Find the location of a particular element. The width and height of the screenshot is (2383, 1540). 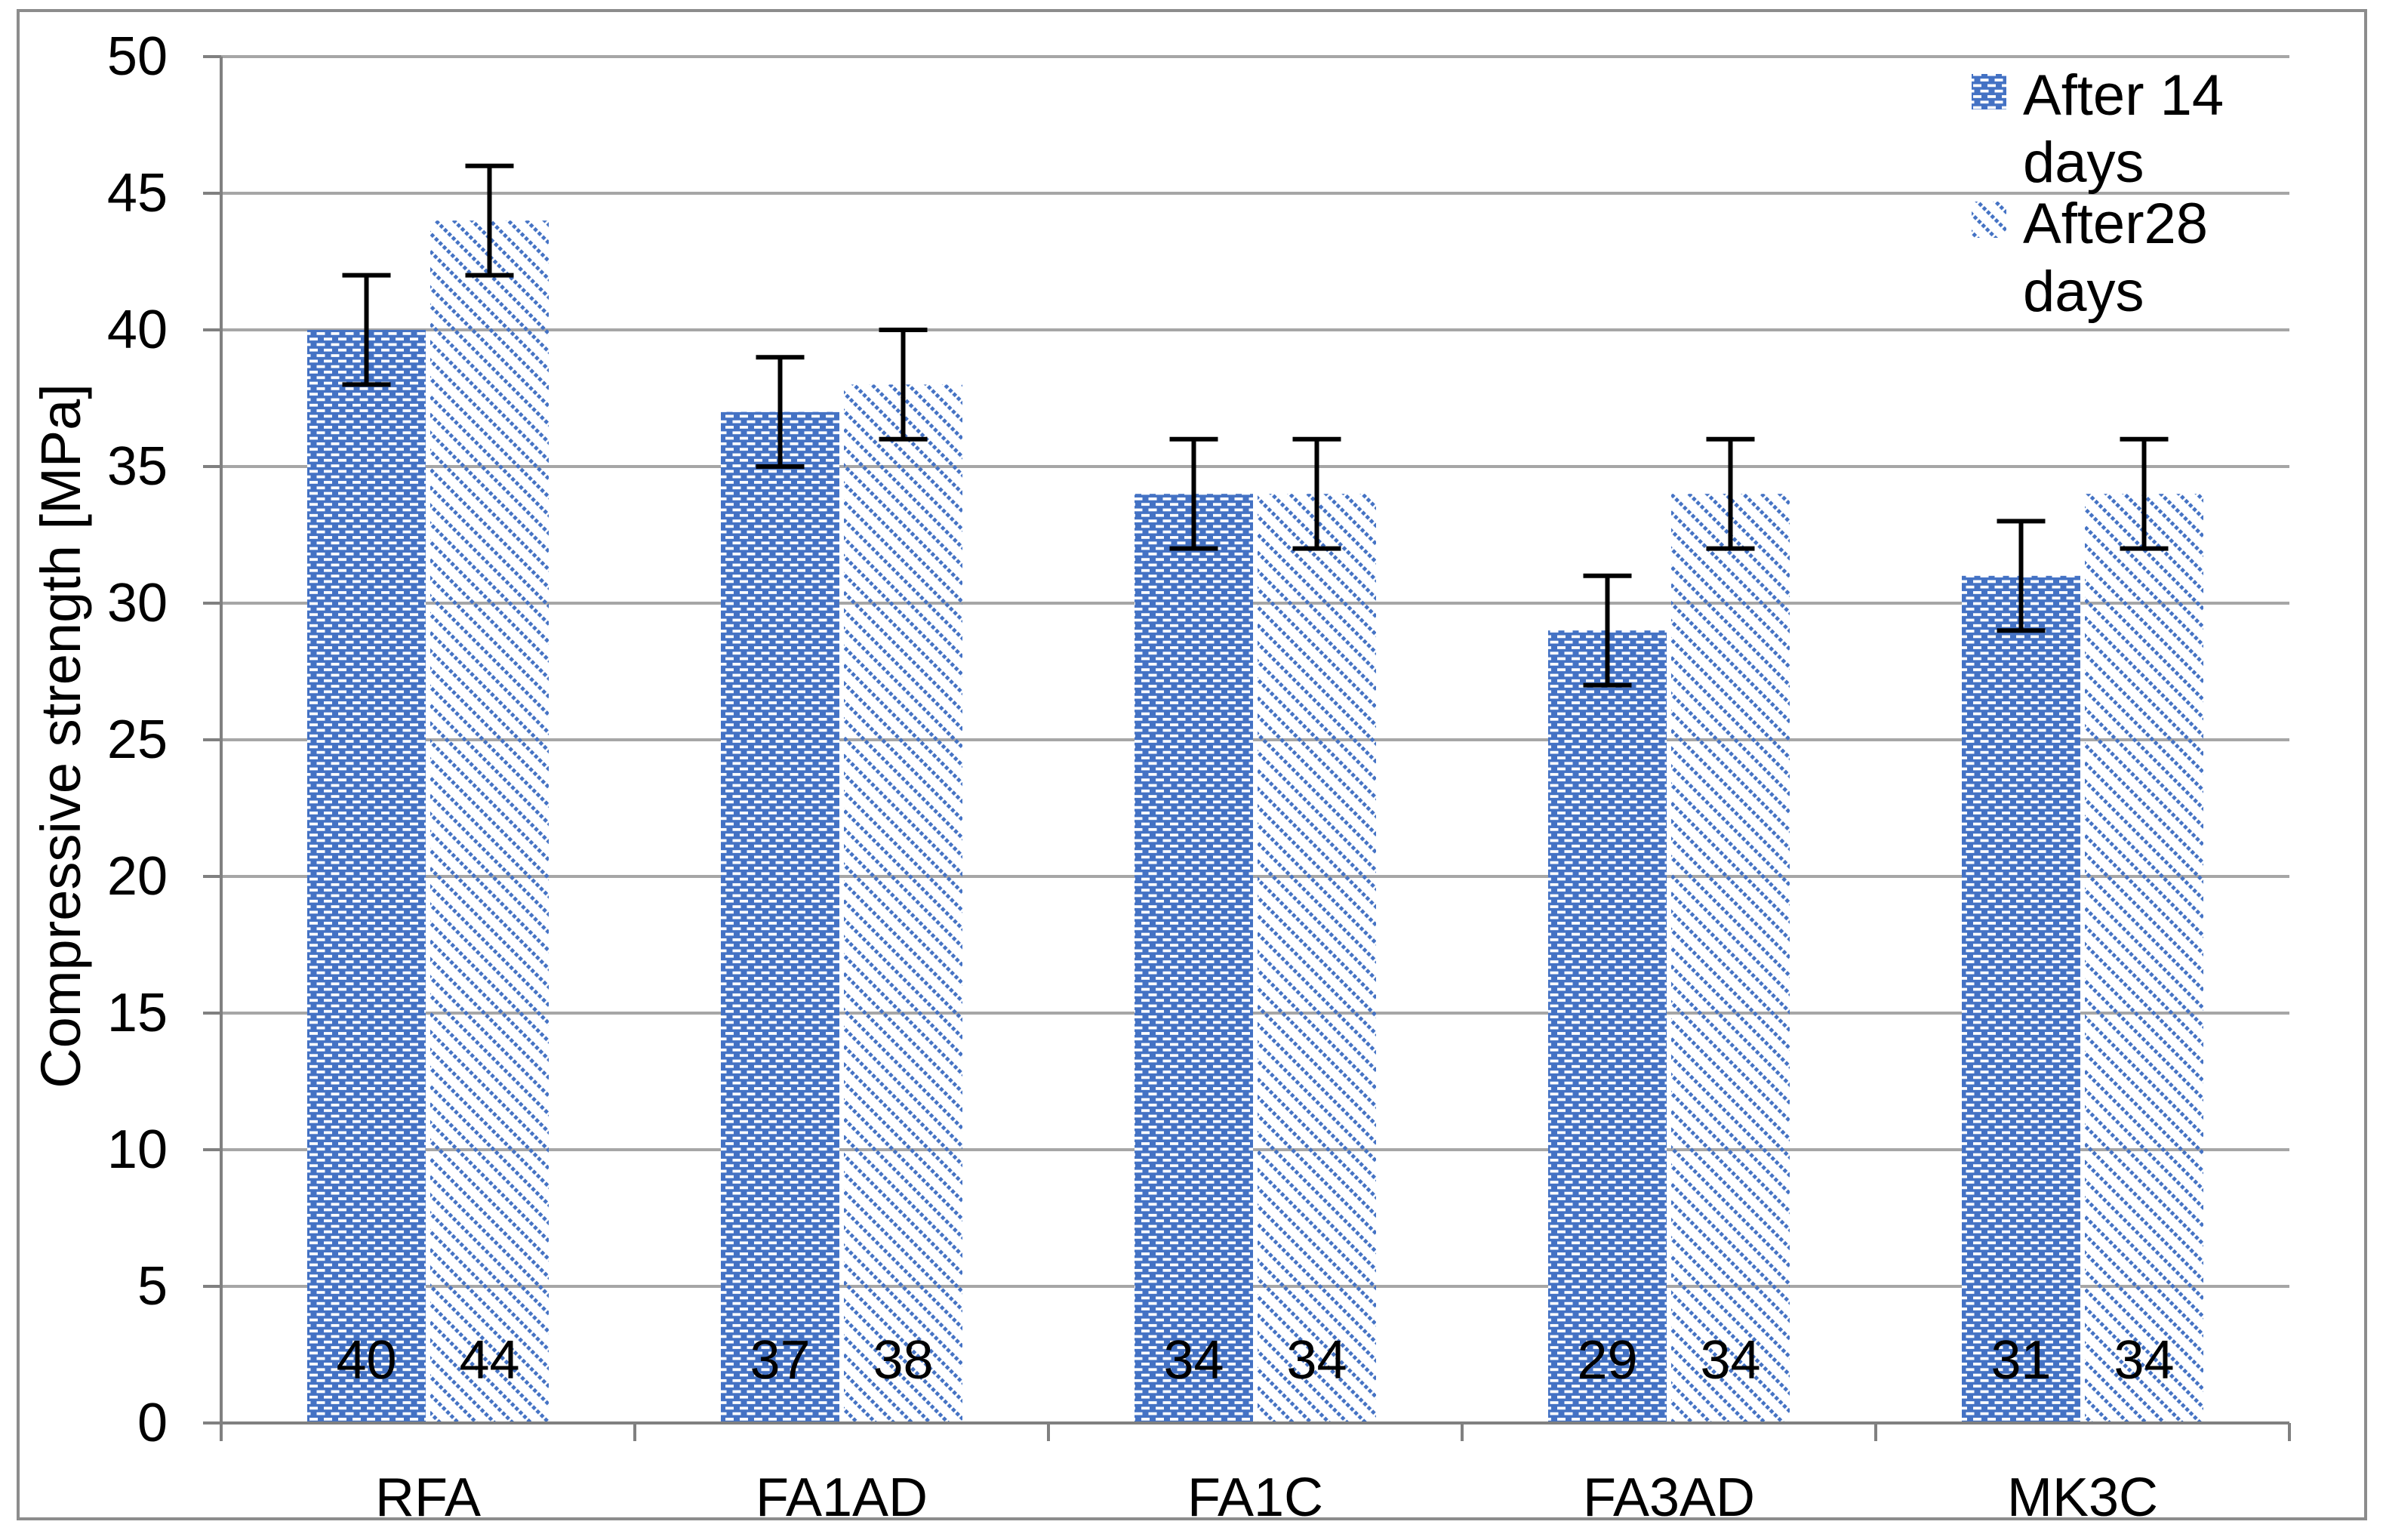

bar-after-14-days-FA1AD is located at coordinates (780, 917).